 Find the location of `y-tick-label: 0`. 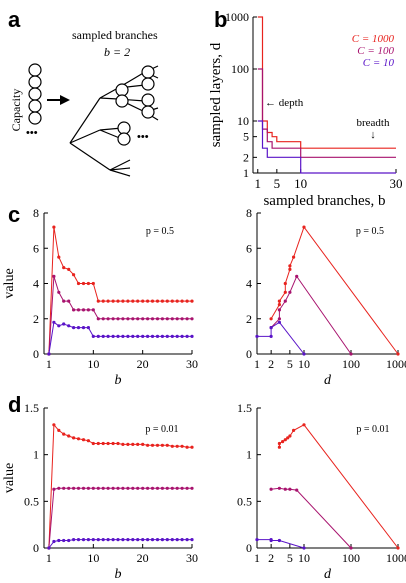

y-tick-label: 0 is located at coordinates (36, 548).